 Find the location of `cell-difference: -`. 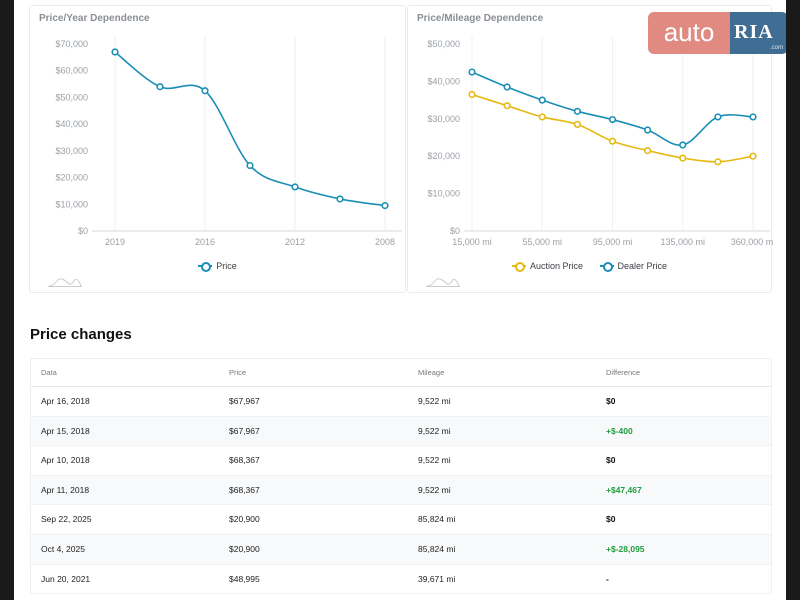

cell-difference: - is located at coordinates (607, 578).